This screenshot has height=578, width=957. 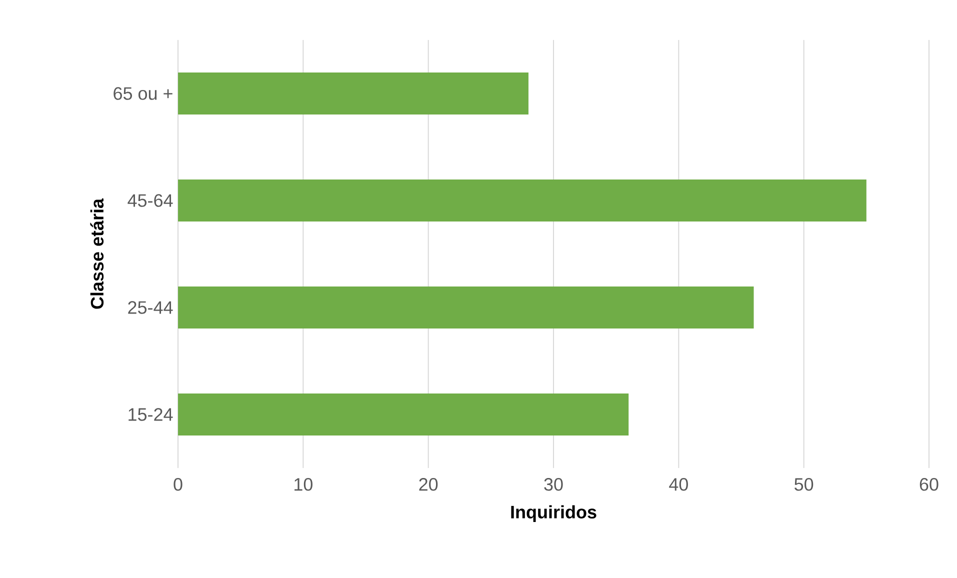 What do you see at coordinates (150, 414) in the screenshot?
I see `y-tick-label: 15-24` at bounding box center [150, 414].